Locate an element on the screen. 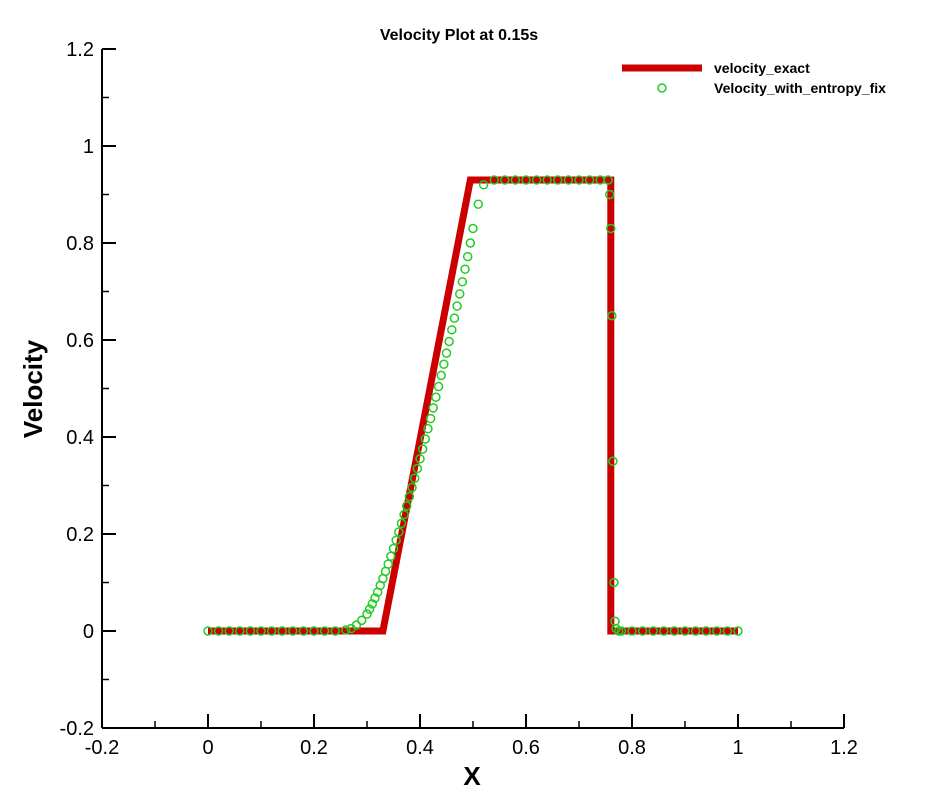 This screenshot has width=942, height=801. x-tick-label-1: 0 is located at coordinates (207, 748).